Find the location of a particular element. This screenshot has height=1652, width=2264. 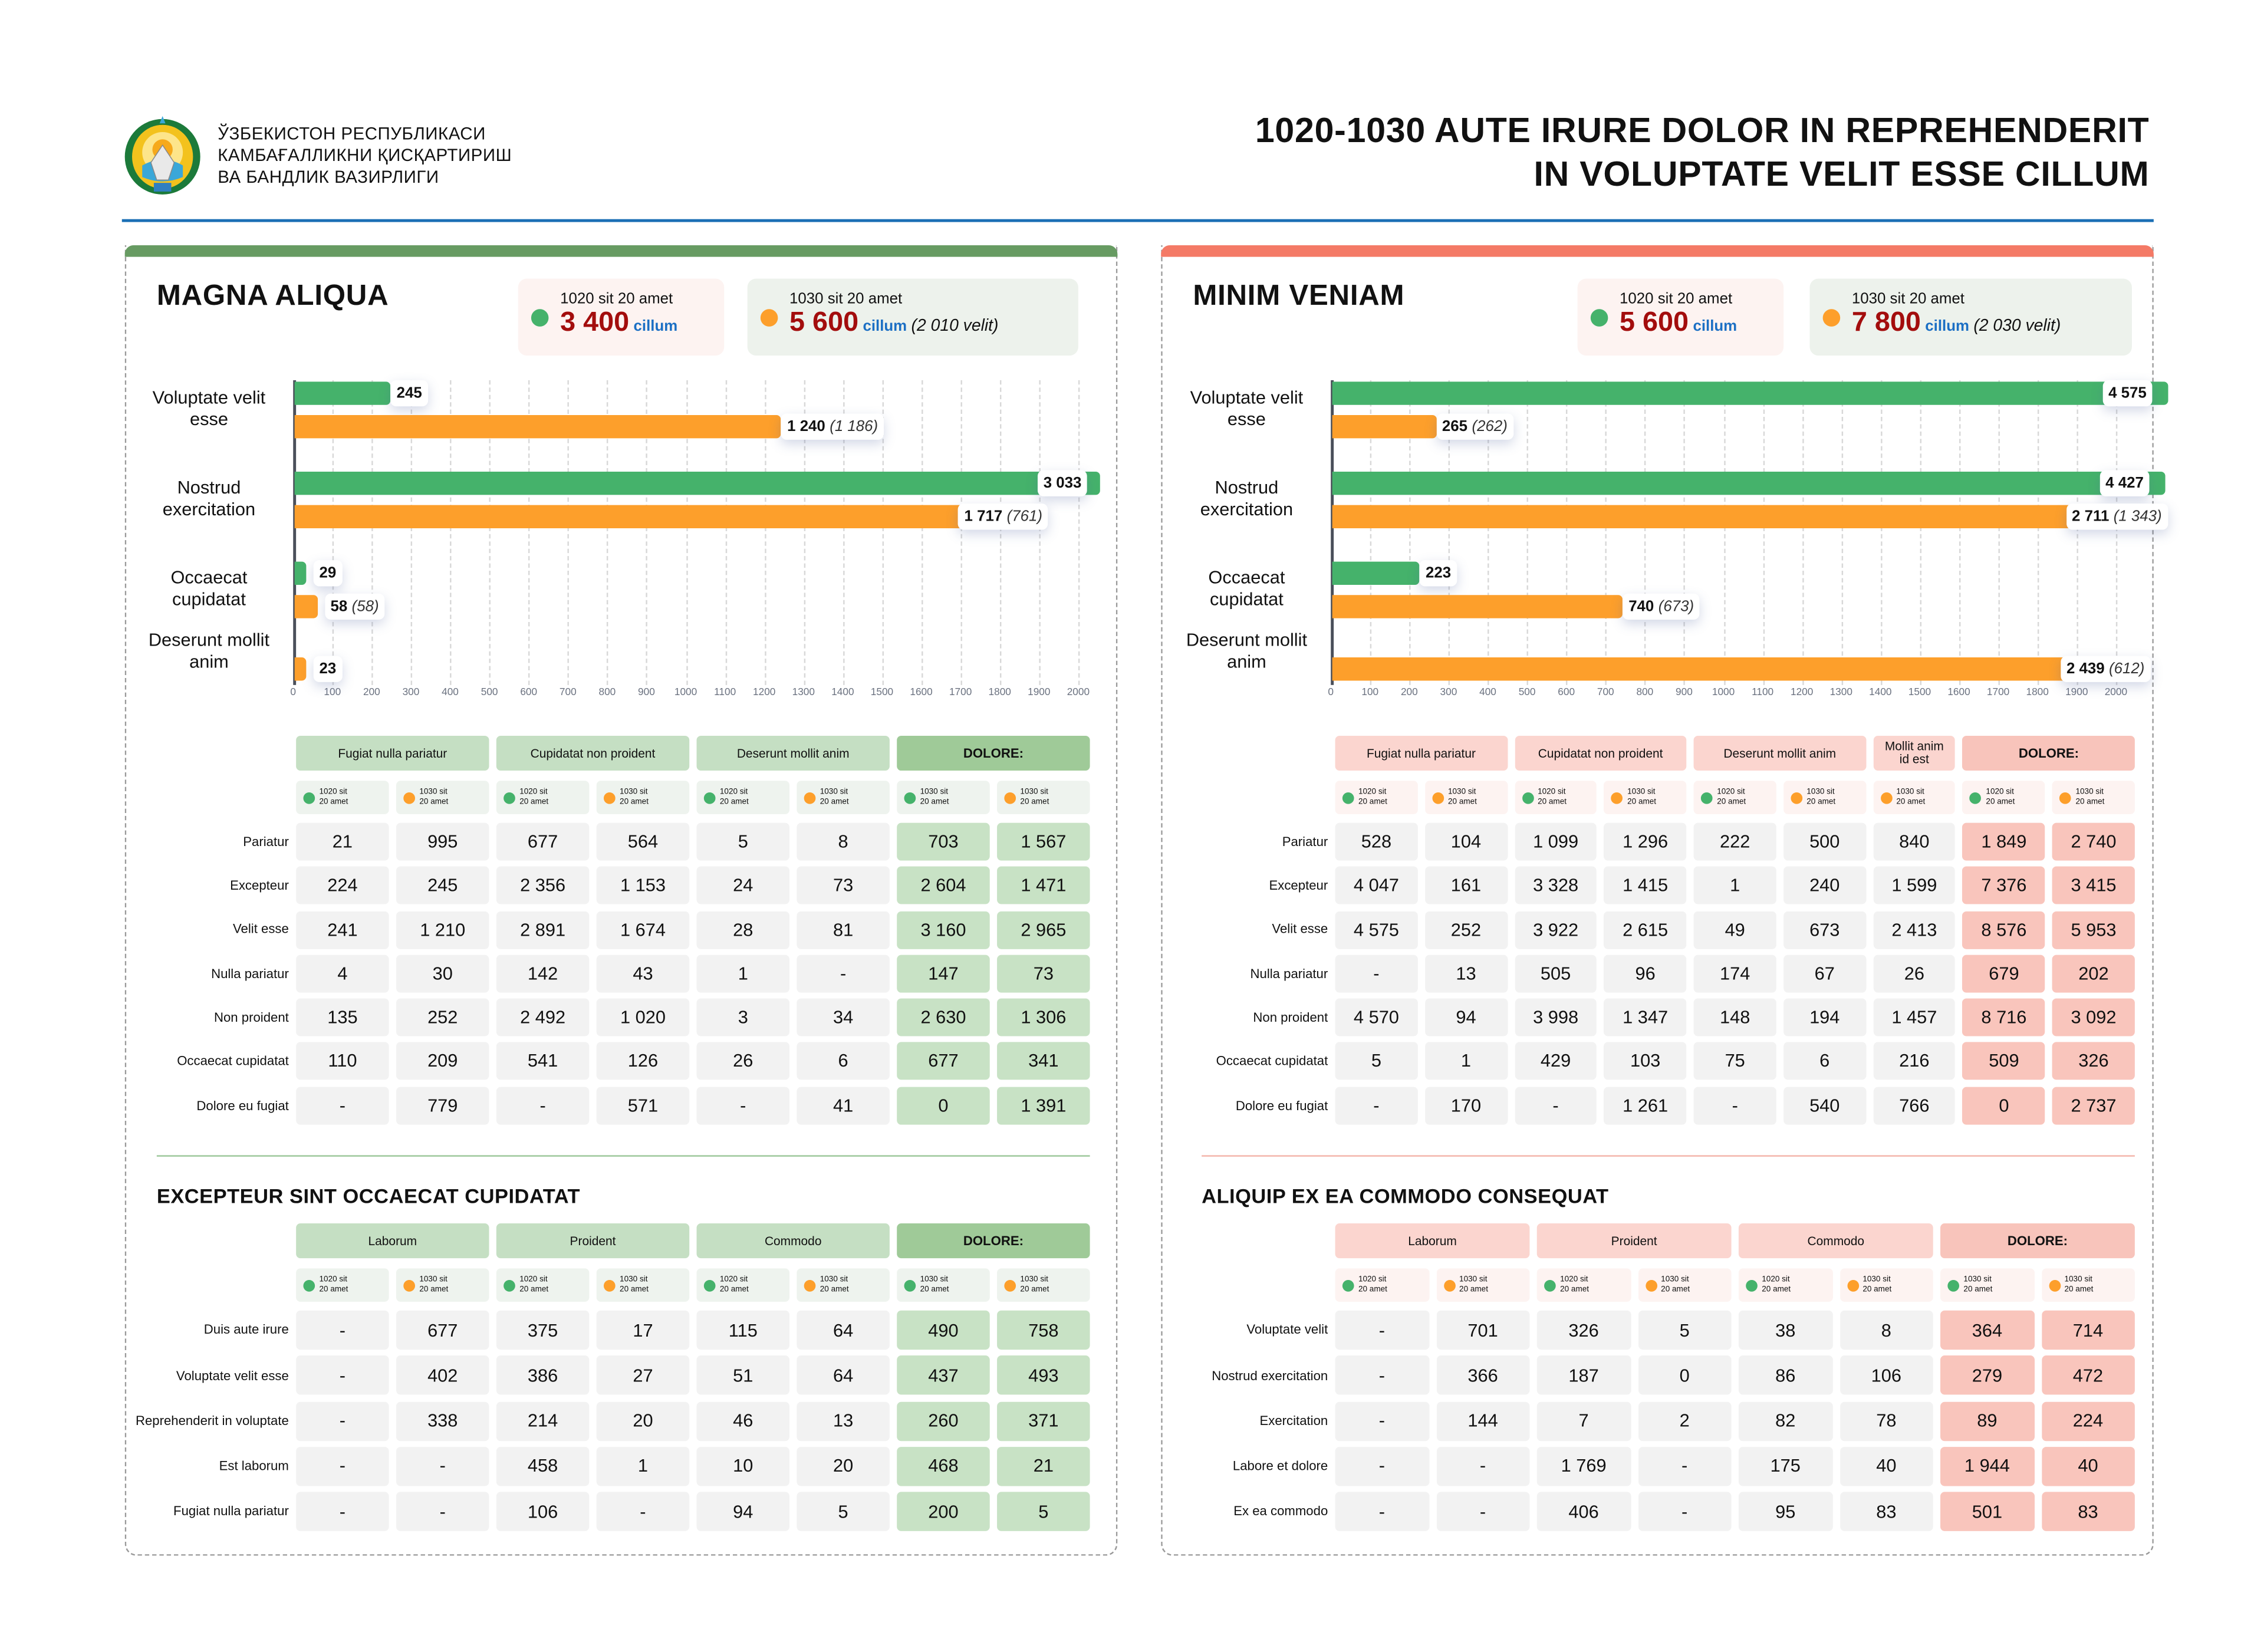

kpi-note: (2 010 velit) is located at coordinates (955, 327).